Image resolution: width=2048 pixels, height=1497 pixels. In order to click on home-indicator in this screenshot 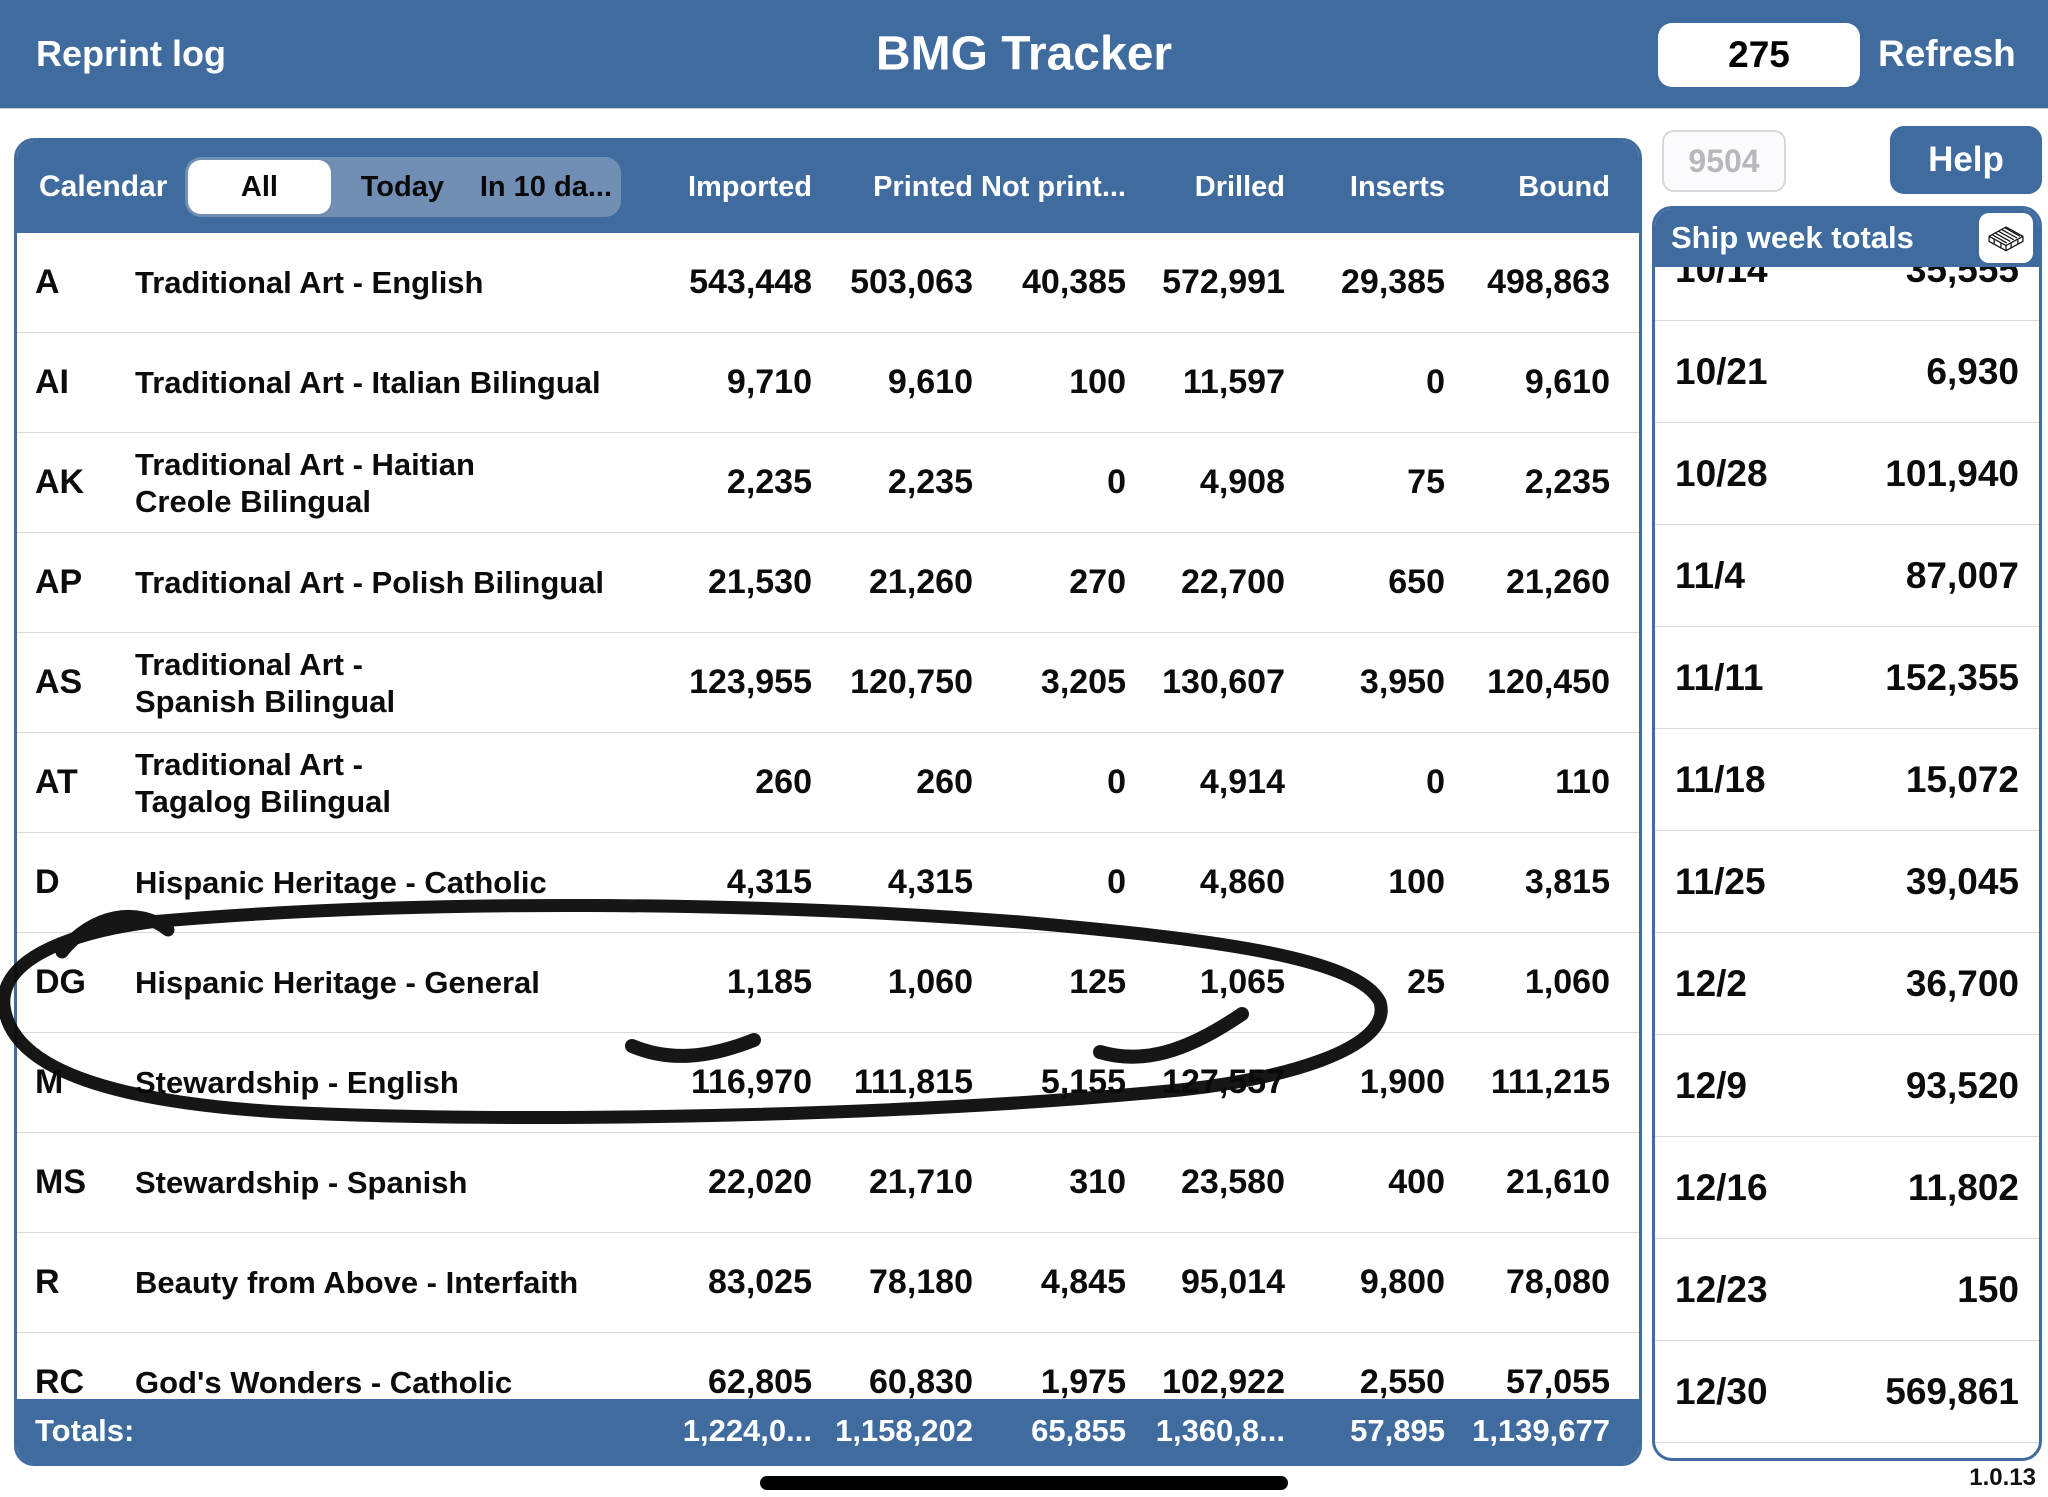, I will do `click(1024, 1483)`.